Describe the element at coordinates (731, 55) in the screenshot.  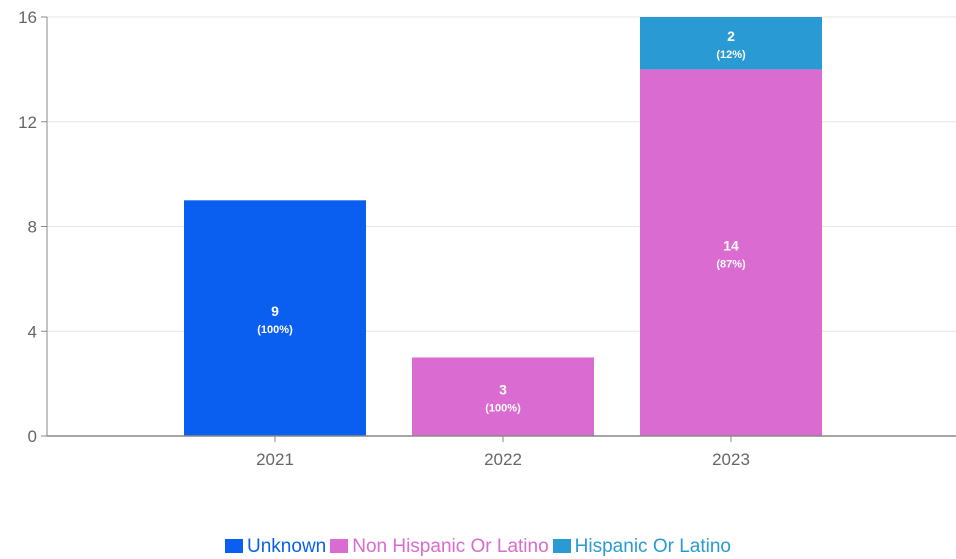
I see `data-label-percent: (12%)` at that location.